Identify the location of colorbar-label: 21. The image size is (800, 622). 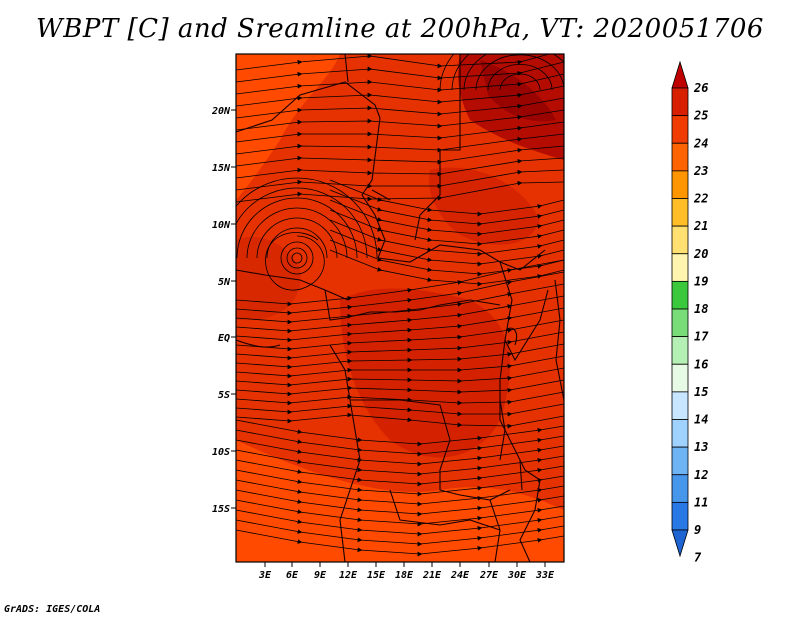
(700, 226).